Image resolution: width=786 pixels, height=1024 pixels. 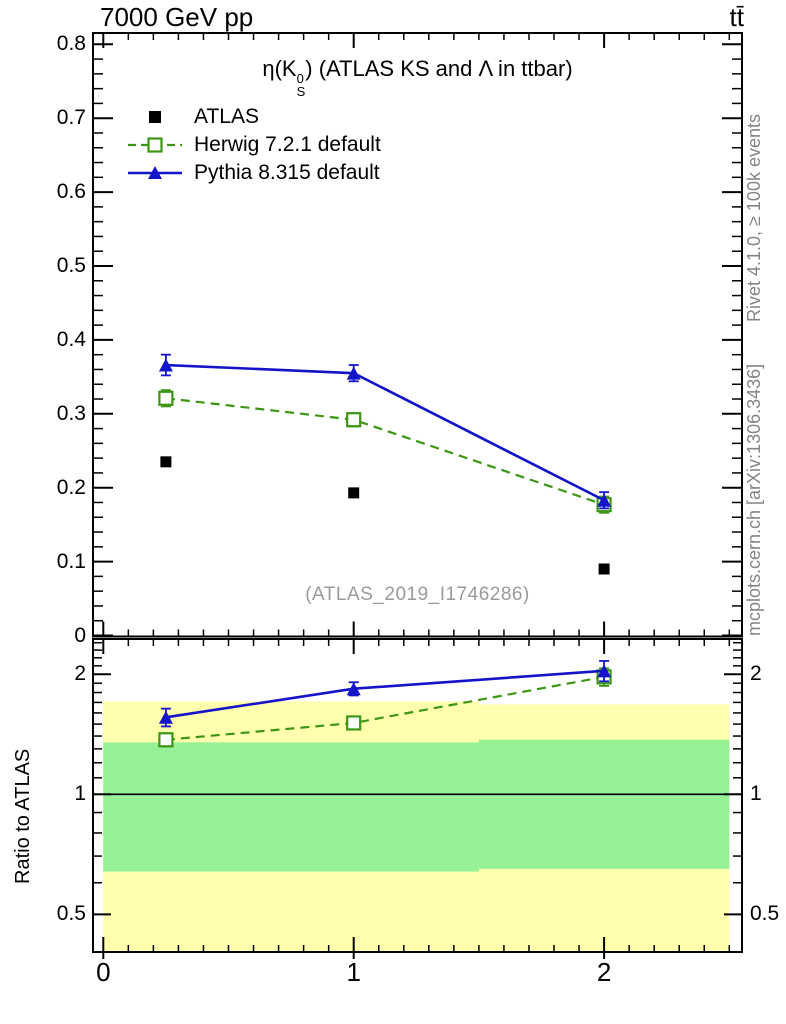 What do you see at coordinates (417, 594) in the screenshot?
I see `analysis-watermark: (ATLAS_2019_I1746286)` at bounding box center [417, 594].